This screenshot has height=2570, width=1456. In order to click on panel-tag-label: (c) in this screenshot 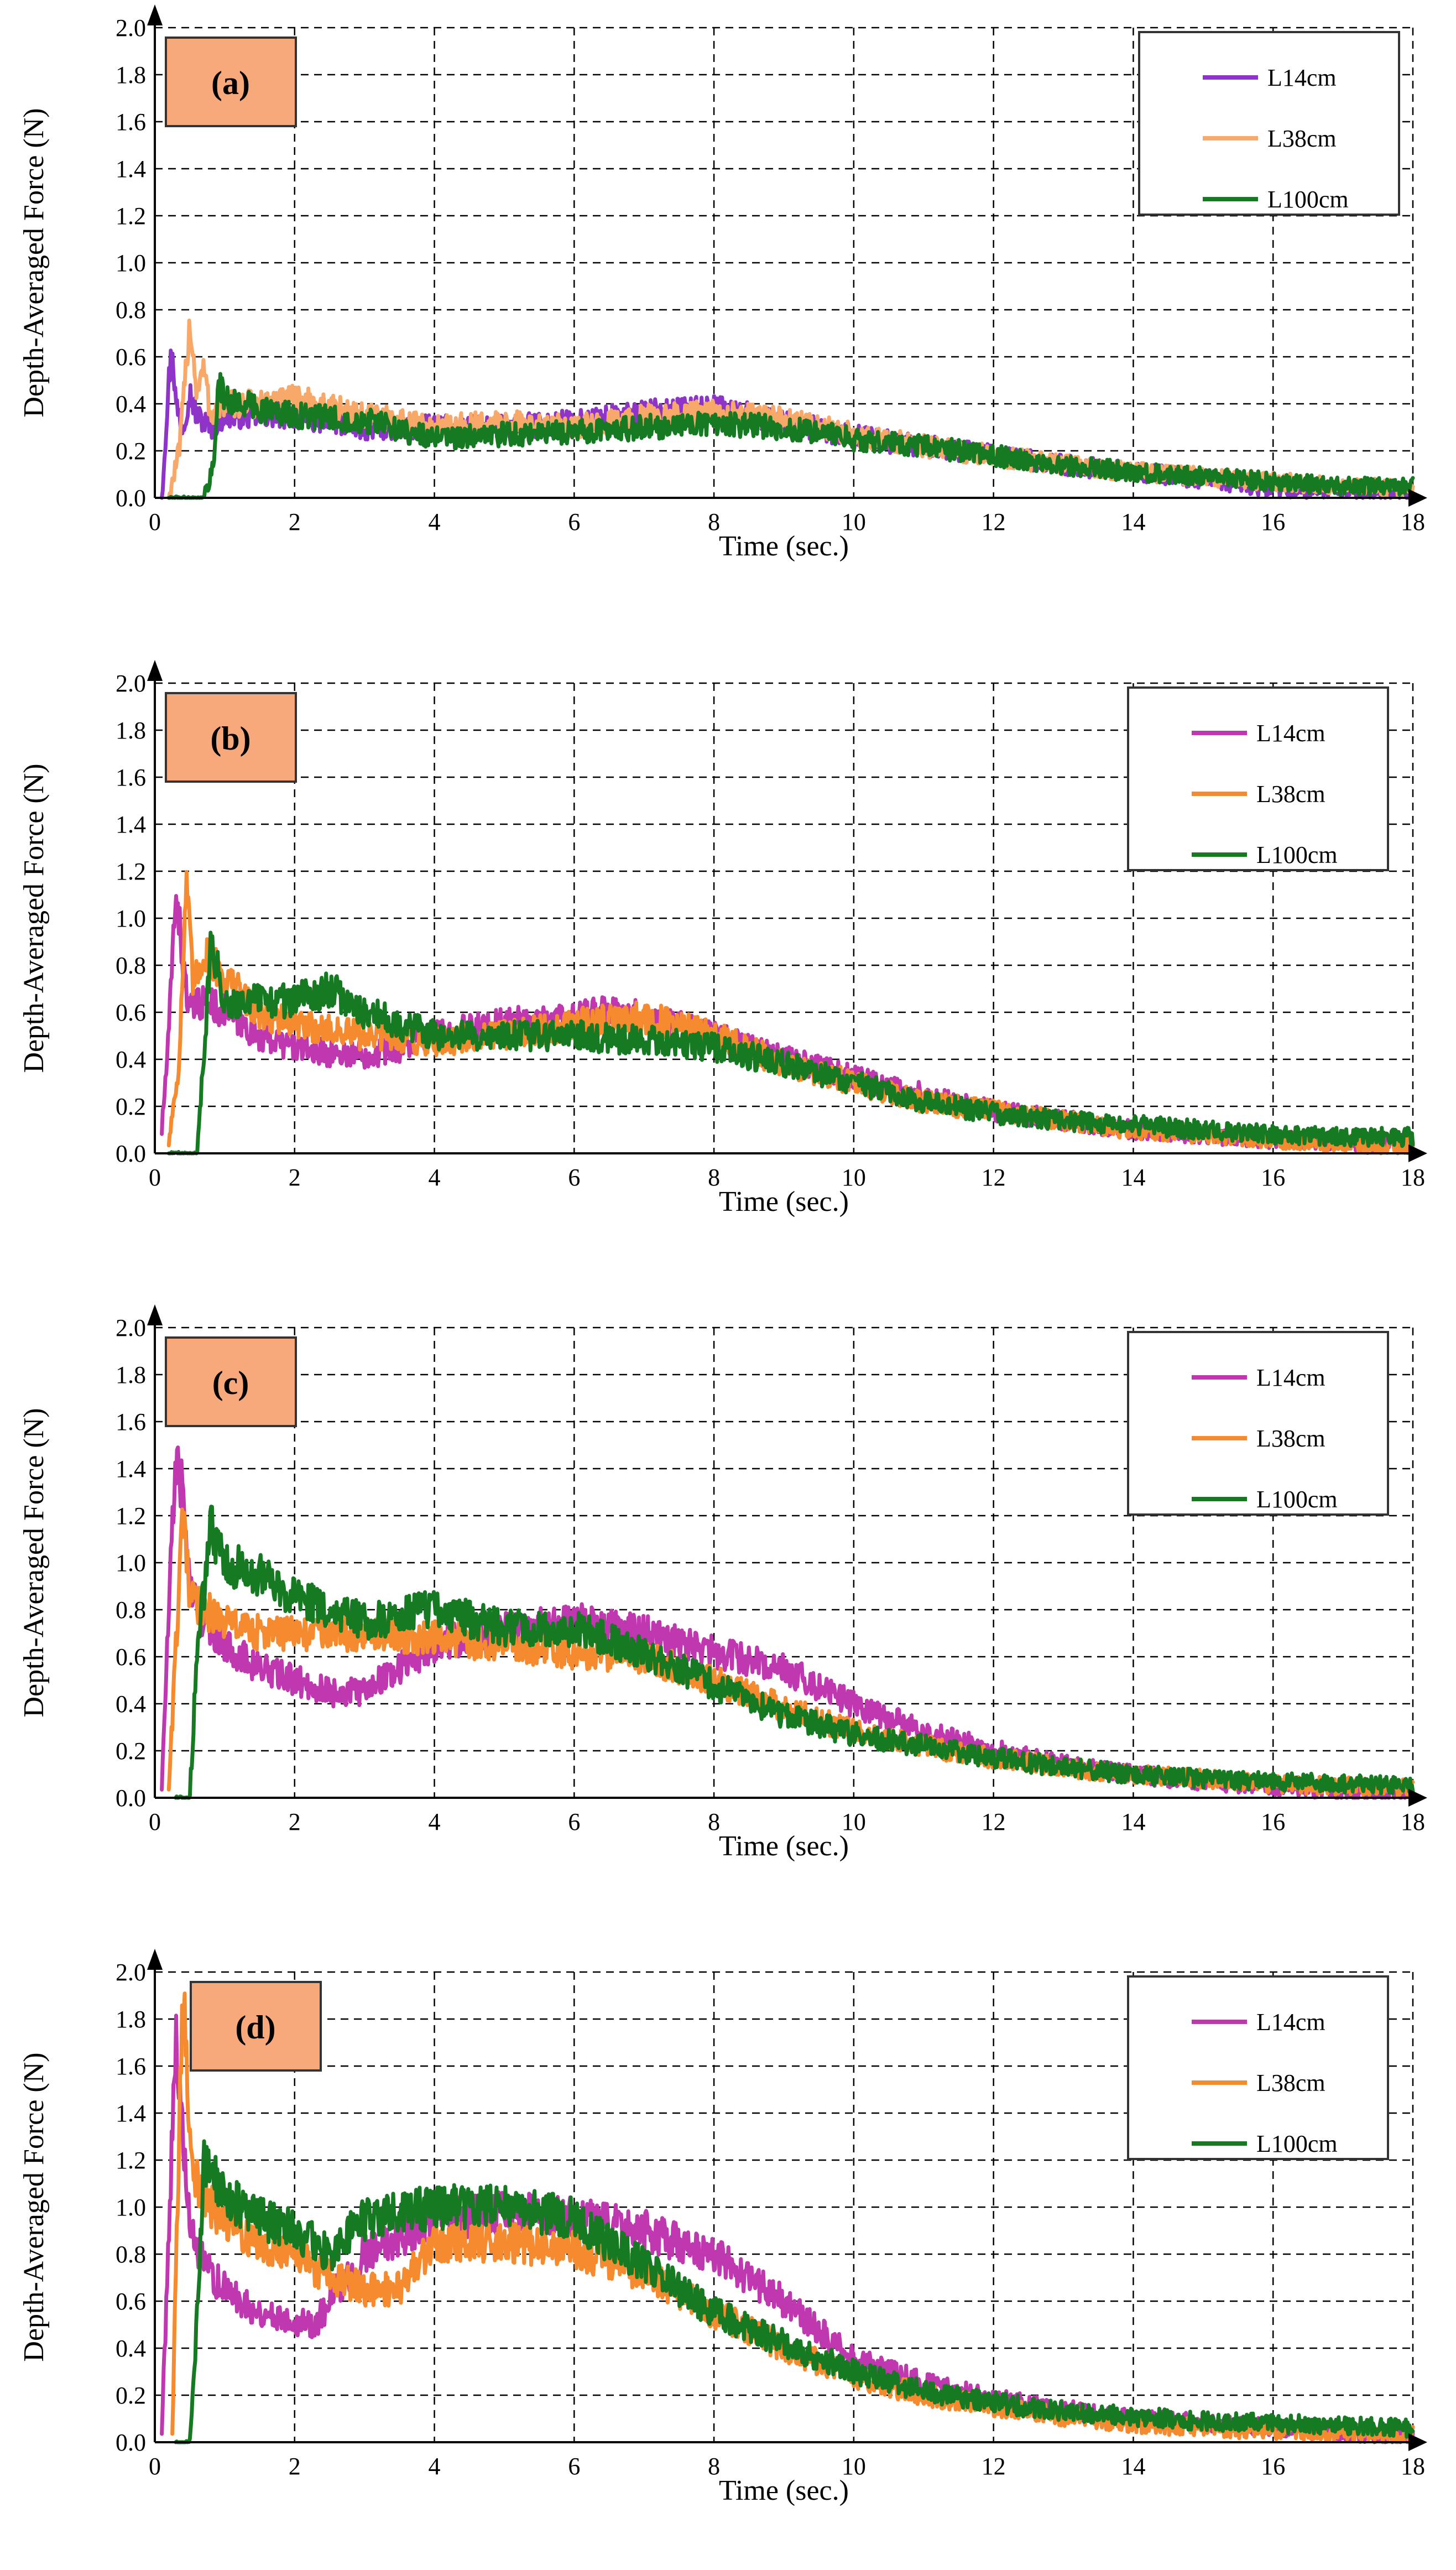, I will do `click(230, 1383)`.